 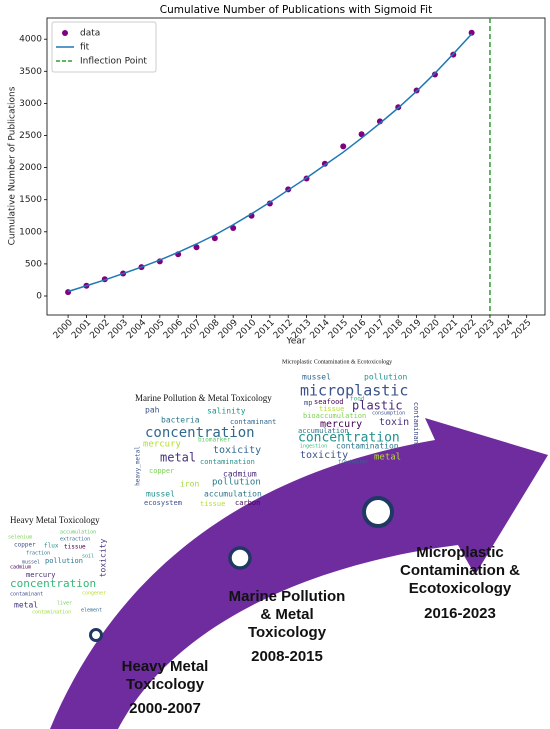 I want to click on x-tick-label: 2023, so click(x=485, y=329).